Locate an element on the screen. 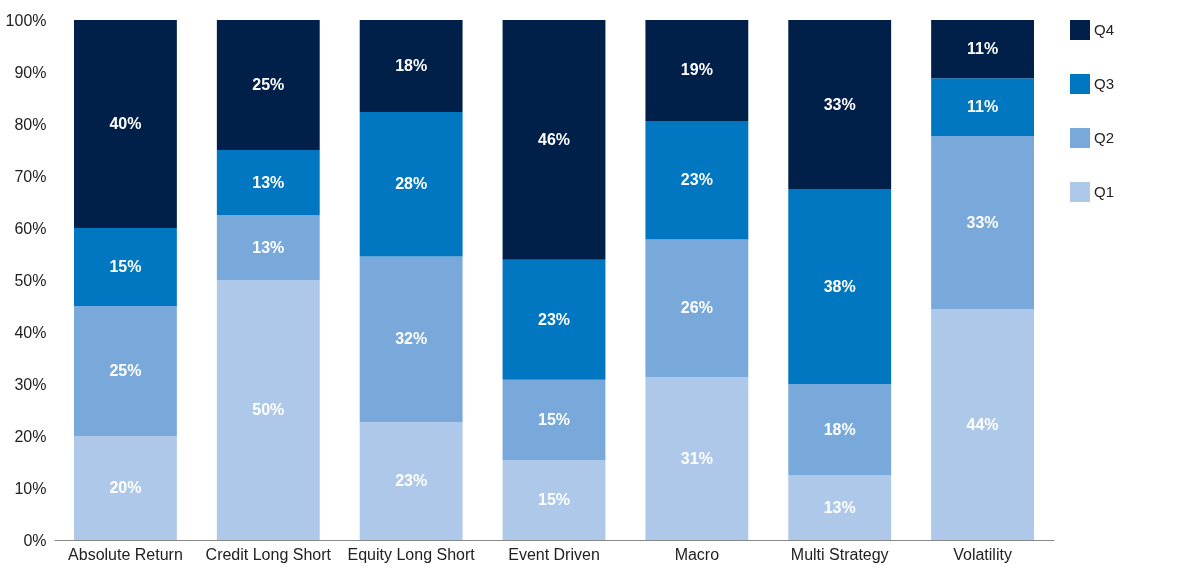 The width and height of the screenshot is (1185, 578). data-label: 50% is located at coordinates (268, 409).